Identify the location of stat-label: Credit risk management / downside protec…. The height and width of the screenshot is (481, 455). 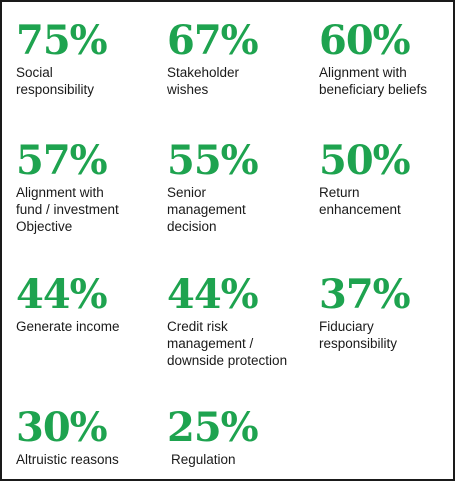
(227, 343).